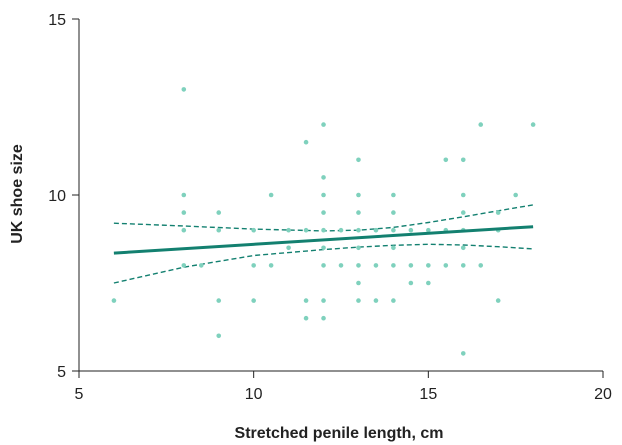 This screenshot has height=445, width=622. I want to click on regression-line, so click(323, 240).